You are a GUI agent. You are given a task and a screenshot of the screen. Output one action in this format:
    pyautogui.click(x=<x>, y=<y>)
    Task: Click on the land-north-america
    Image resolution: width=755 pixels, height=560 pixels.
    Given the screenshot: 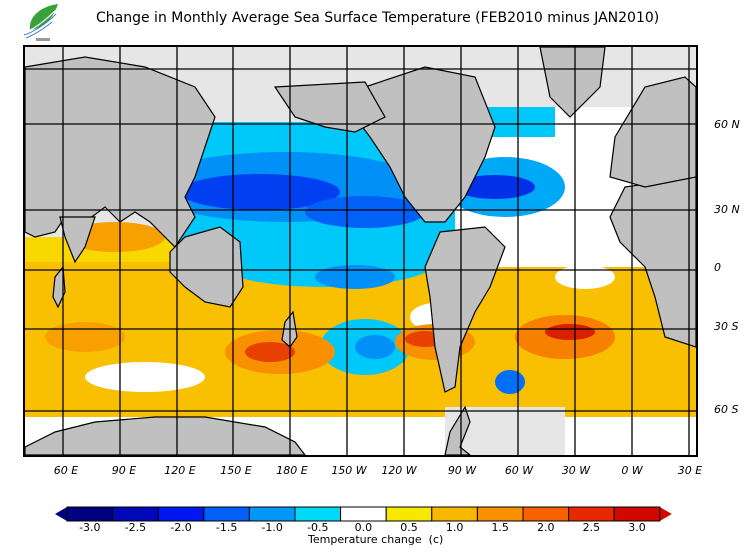 What is the action you would take?
    pyautogui.click(x=425, y=144)
    